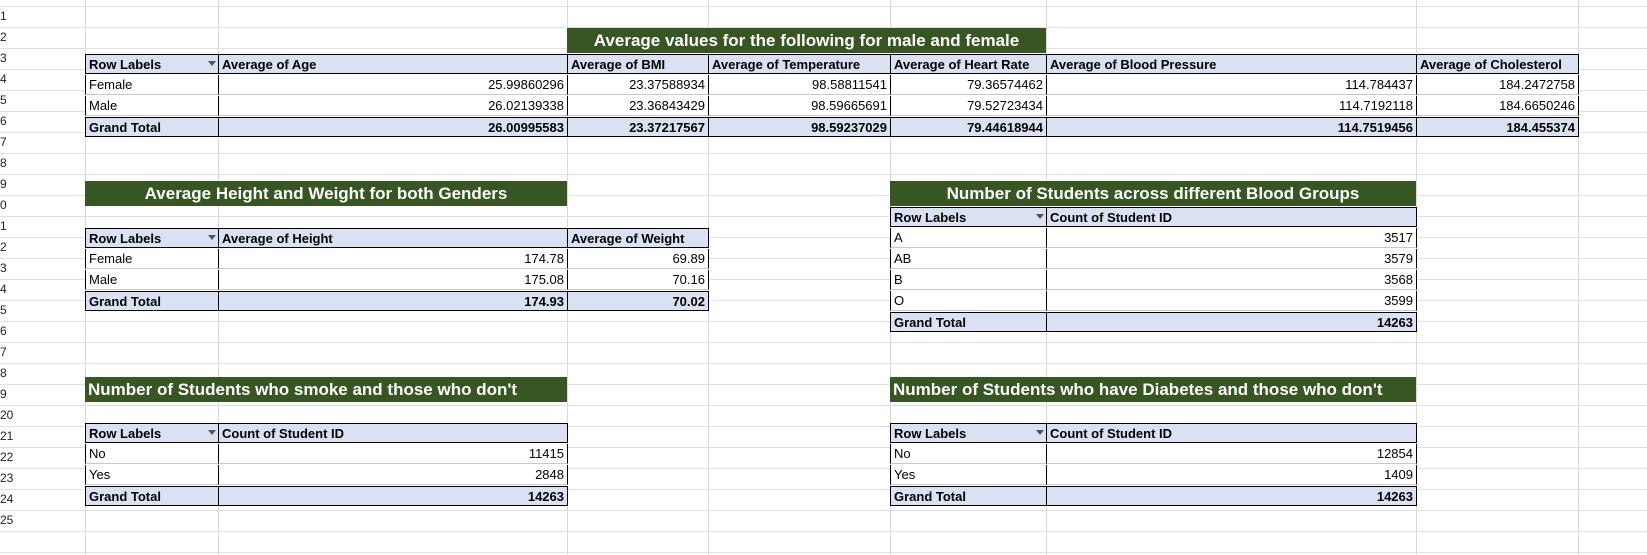 The image size is (1647, 555). I want to click on header-average-temperature: Average of Temperature, so click(799, 64).